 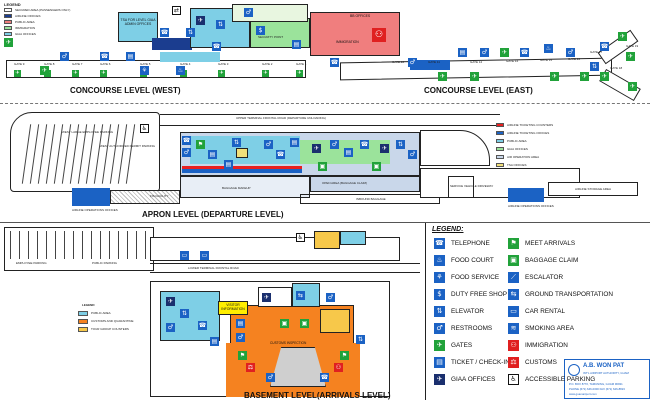 I want to click on public-area-red-block, so click(x=355, y=34).